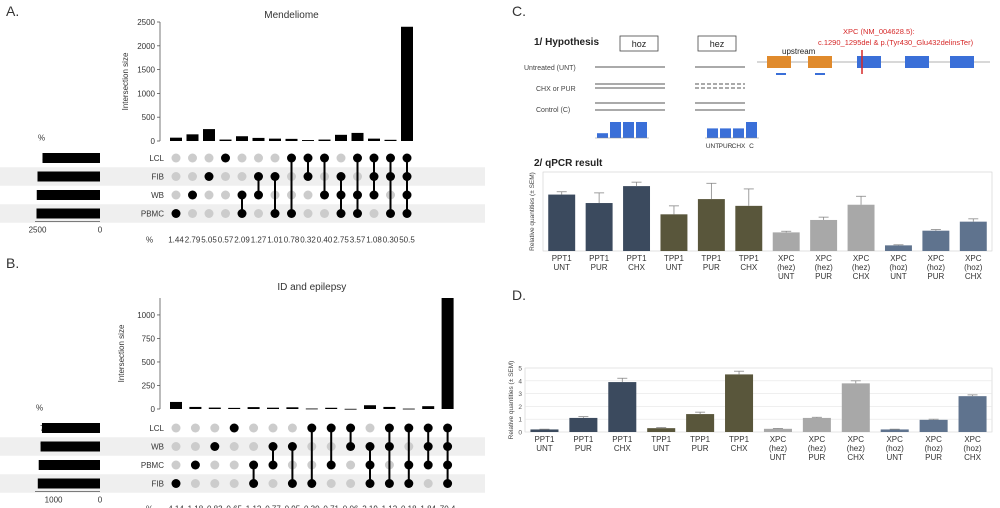 The width and height of the screenshot is (1000, 508). I want to click on intersection-pct-value: 2.79, so click(193, 240).